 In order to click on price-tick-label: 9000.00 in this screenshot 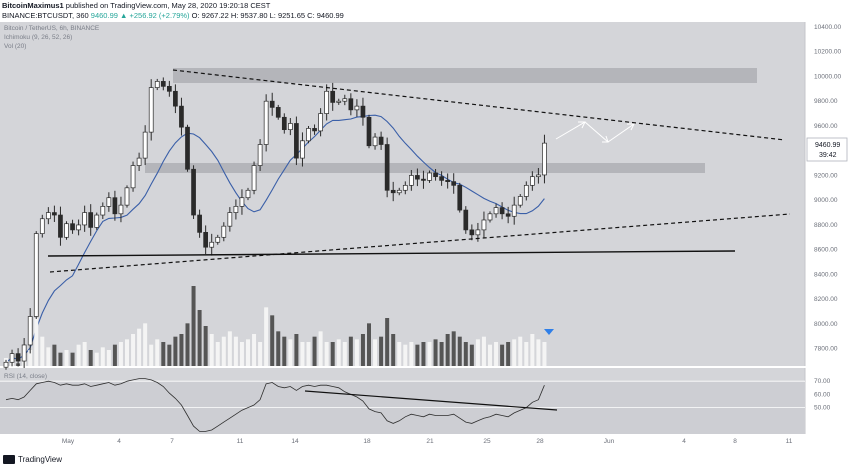, I will do `click(826, 200)`.